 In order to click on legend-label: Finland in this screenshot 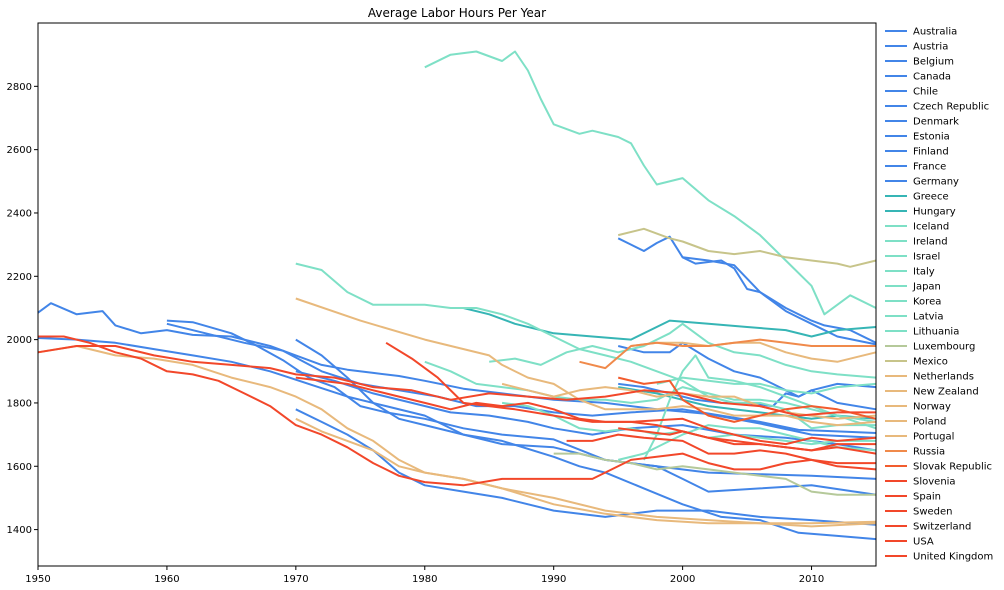, I will do `click(931, 152)`.